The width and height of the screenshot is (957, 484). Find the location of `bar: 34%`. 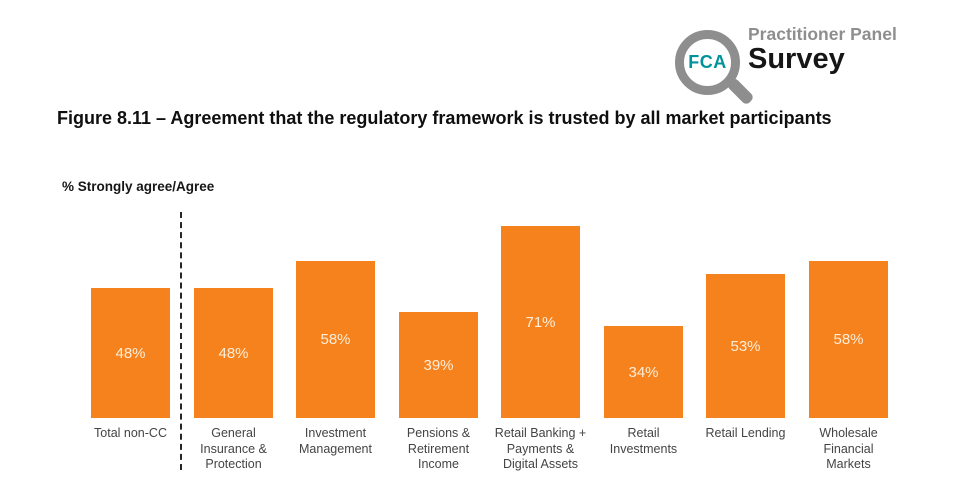

bar: 34% is located at coordinates (643, 372).